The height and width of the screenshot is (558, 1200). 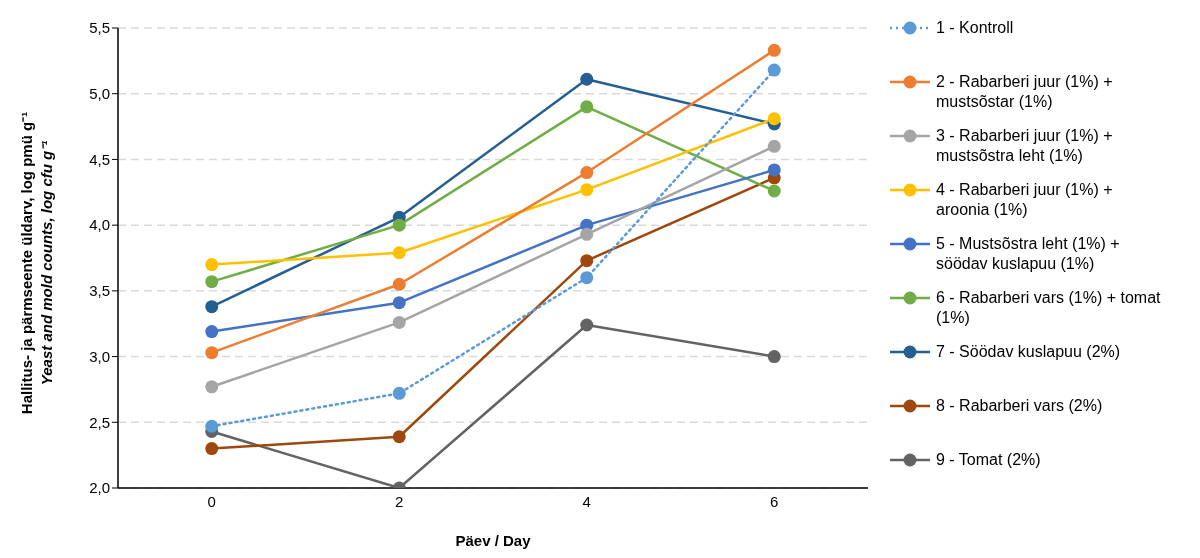 I want to click on y-tick-label: 4,5, so click(x=99, y=159).